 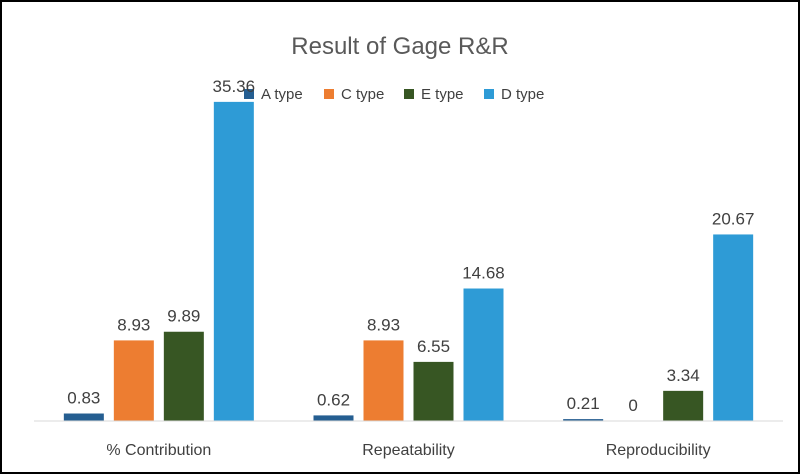 What do you see at coordinates (333, 418) in the screenshot?
I see `bar-a-type-repeatability` at bounding box center [333, 418].